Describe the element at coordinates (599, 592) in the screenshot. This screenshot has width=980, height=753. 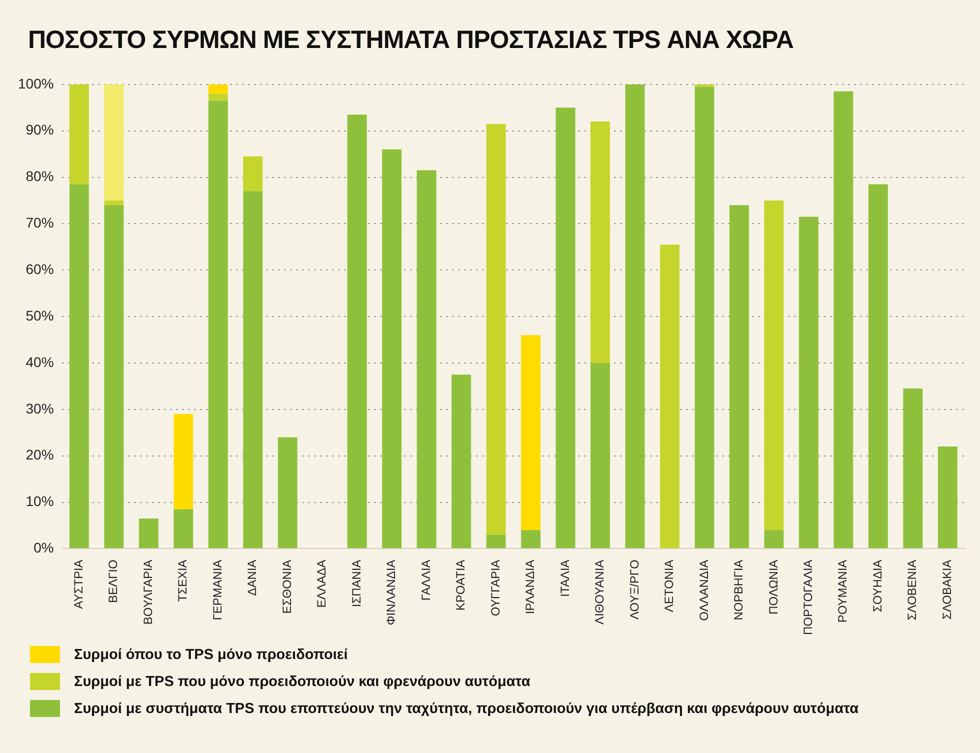
I see `x-tick-label: ΛΙΘΟΥΑΝΙΑ` at that location.